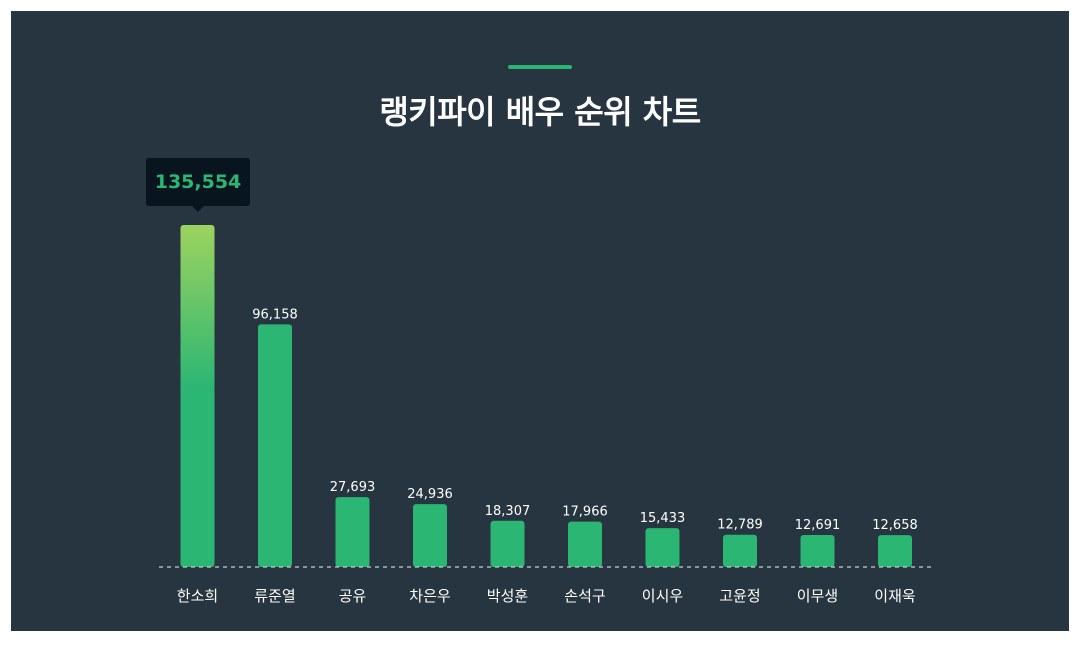 This screenshot has width=1080, height=648. Describe the element at coordinates (353, 596) in the screenshot. I see `category-label-3: 공유` at that location.